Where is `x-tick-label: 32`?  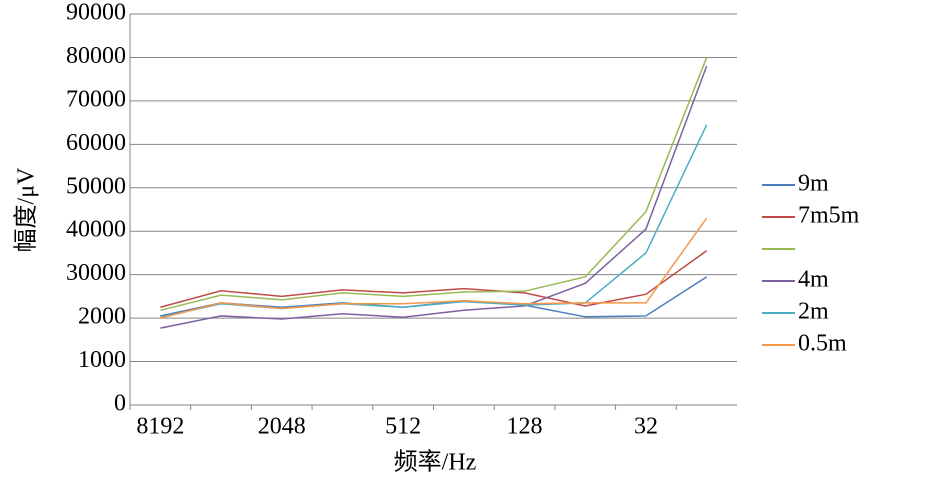 x-tick-label: 32 is located at coordinates (646, 427).